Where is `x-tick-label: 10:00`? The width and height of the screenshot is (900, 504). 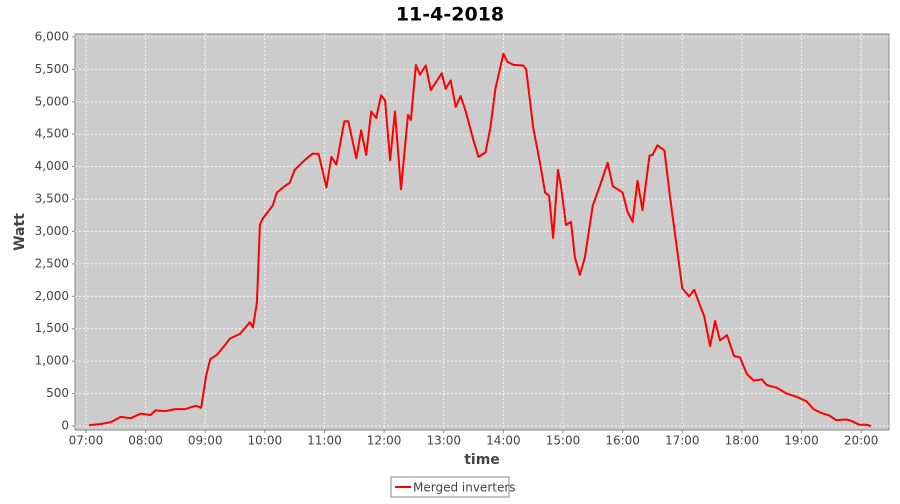
x-tick-label: 10:00 is located at coordinates (265, 441).